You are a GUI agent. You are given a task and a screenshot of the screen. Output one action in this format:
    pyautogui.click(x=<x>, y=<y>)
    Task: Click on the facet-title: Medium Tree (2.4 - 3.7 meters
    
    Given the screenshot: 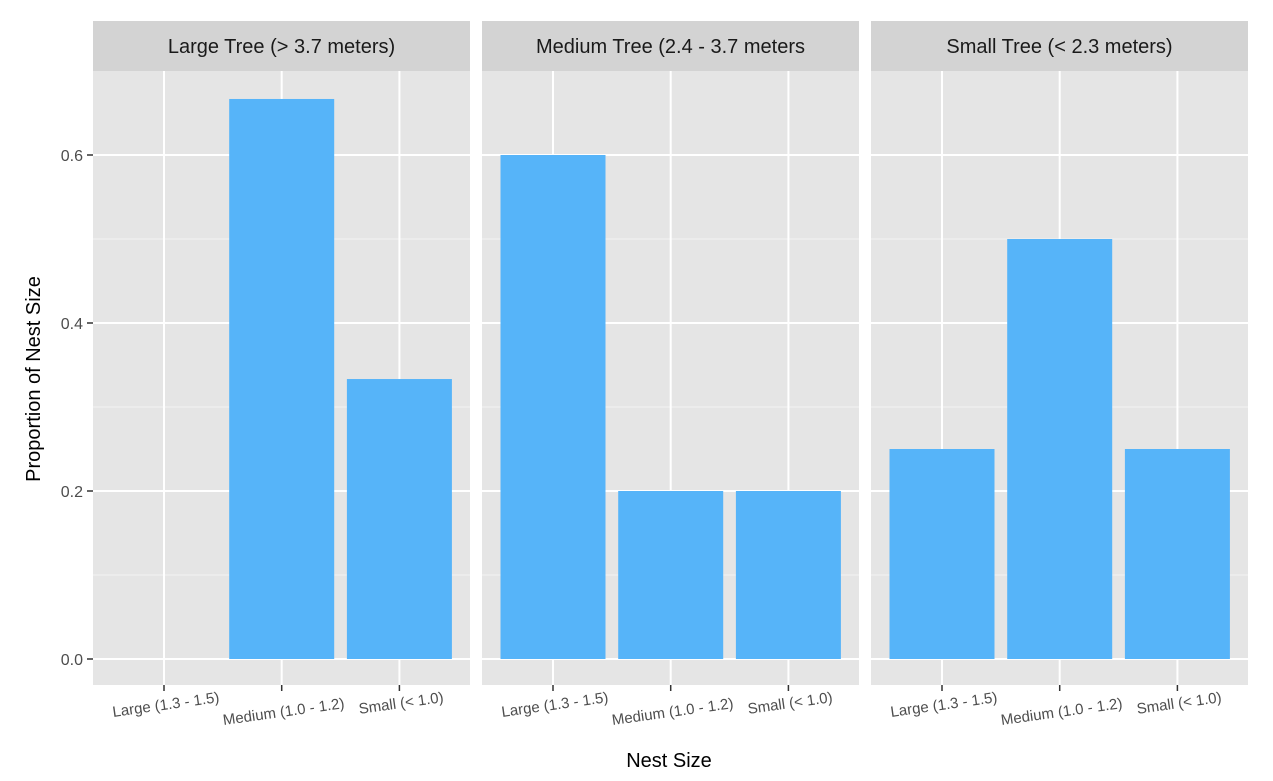 What is the action you would take?
    pyautogui.click(x=670, y=47)
    